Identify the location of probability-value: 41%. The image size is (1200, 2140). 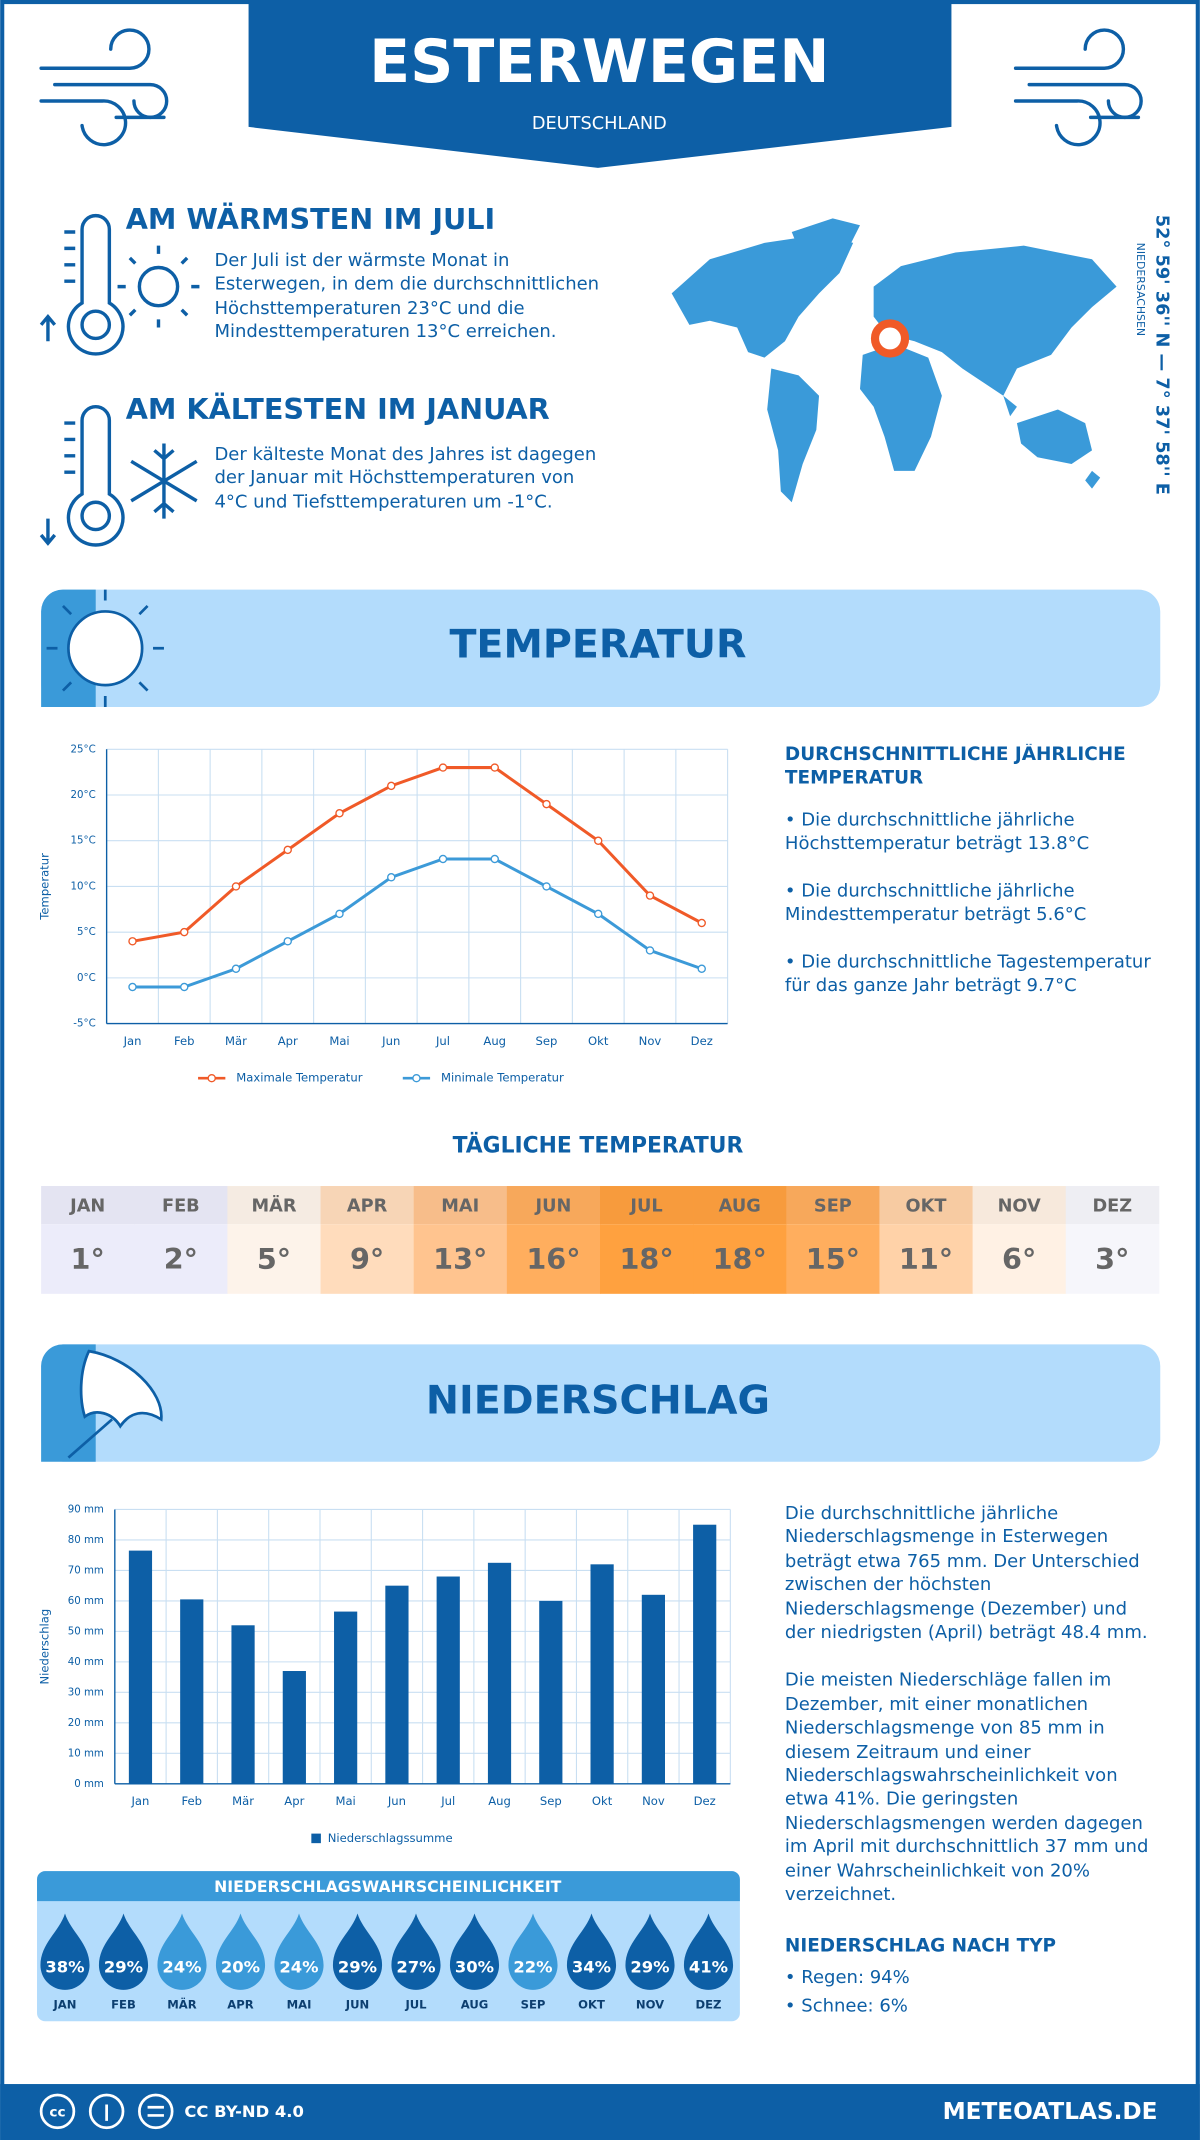
(708, 1967).